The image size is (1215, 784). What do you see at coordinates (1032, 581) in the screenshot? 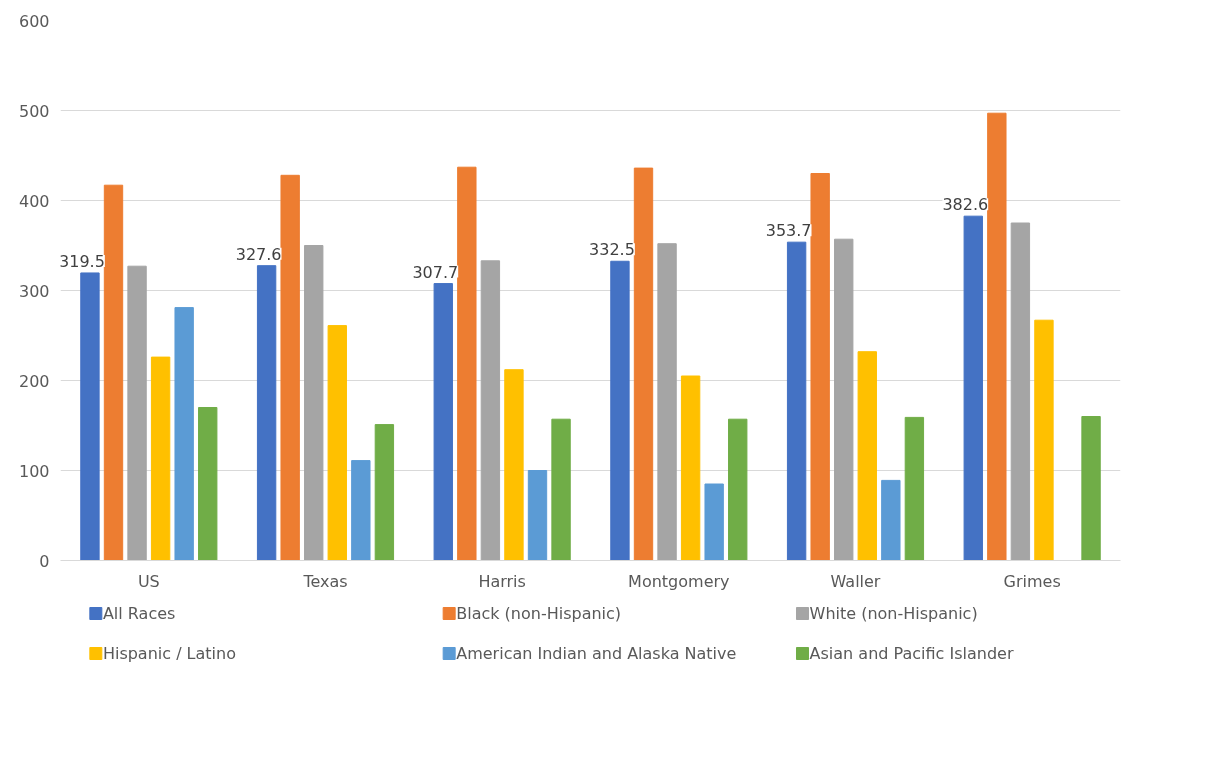
I see `x-tick-label: Grimes` at bounding box center [1032, 581].